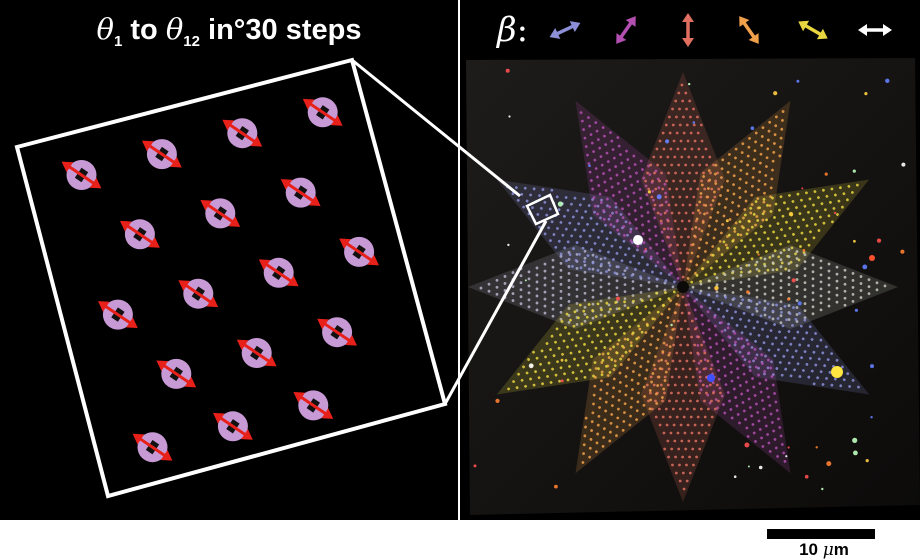 Image resolution: width=920 pixels, height=560 pixels. I want to click on polarization-legend, so click(690, 28).